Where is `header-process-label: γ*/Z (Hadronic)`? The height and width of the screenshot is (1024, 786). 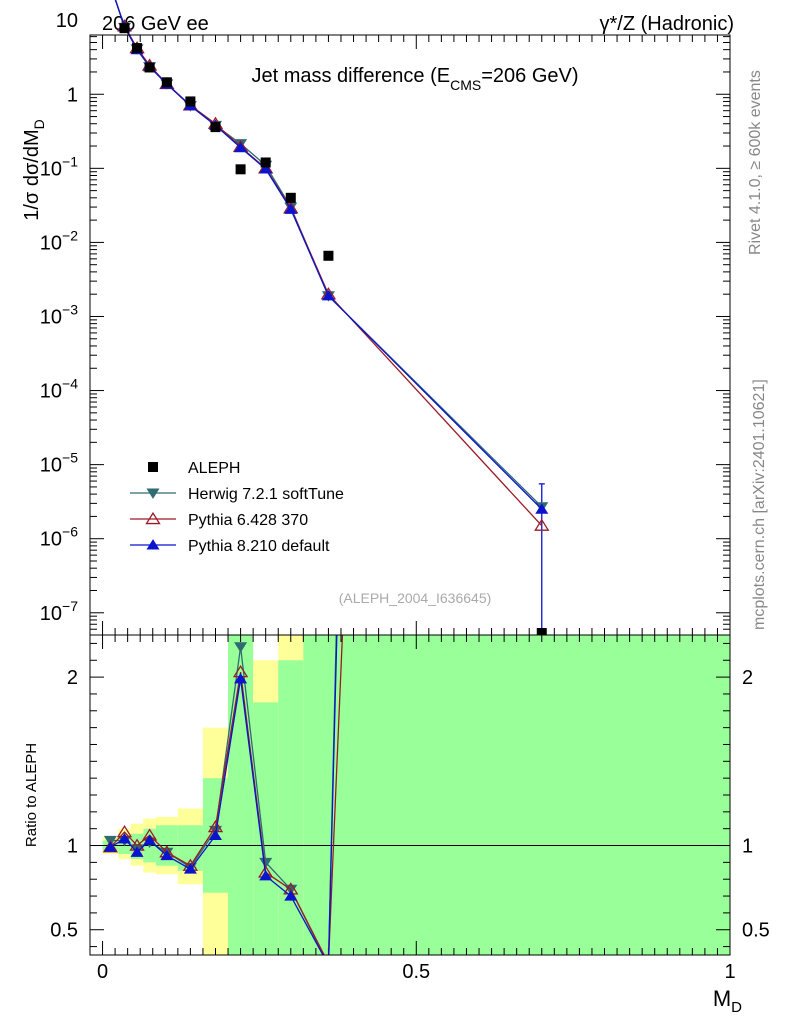
header-process-label: γ*/Z (Hadronic) is located at coordinates (667, 24).